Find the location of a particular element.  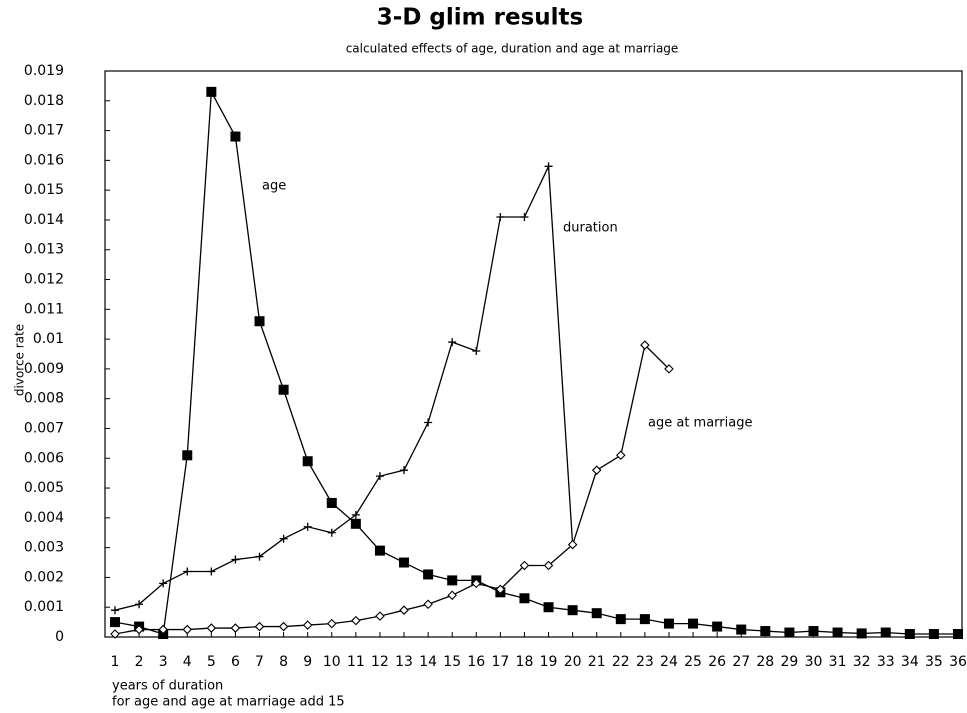

y-tick-label: 0 is located at coordinates (59, 637).